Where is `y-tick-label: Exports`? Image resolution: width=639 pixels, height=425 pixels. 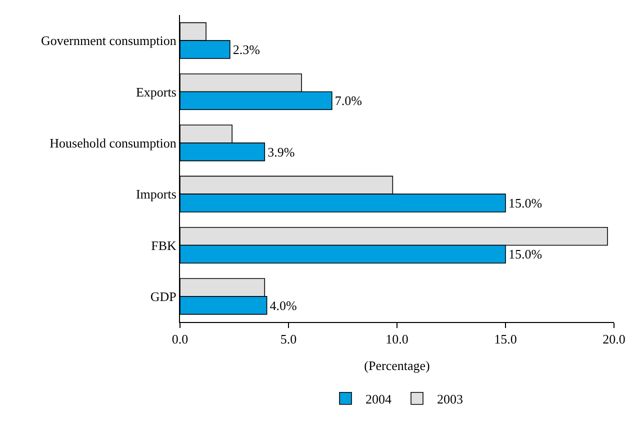 y-tick-label: Exports is located at coordinates (156, 92).